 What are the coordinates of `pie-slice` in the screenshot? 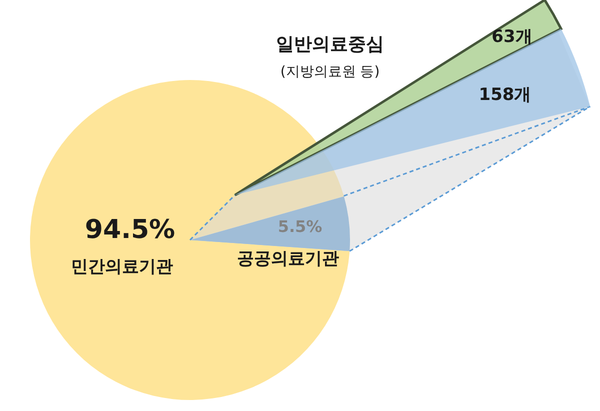 It's located at (270, 224).